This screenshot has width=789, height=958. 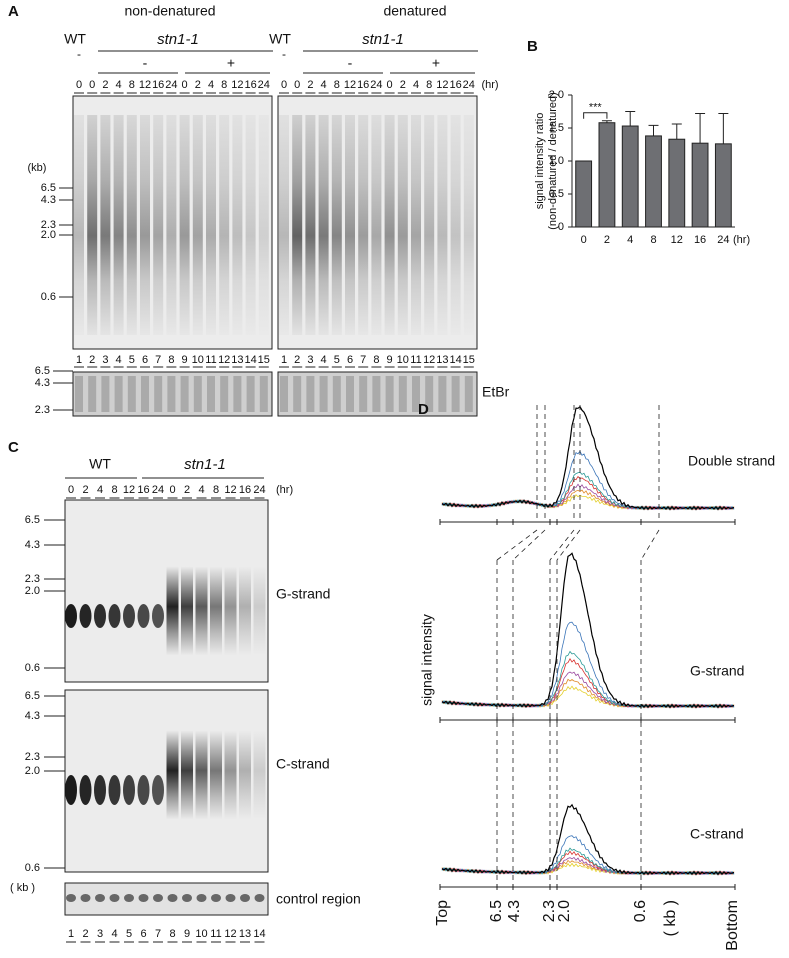 I want to click on panel-label: A, so click(x=13, y=11).